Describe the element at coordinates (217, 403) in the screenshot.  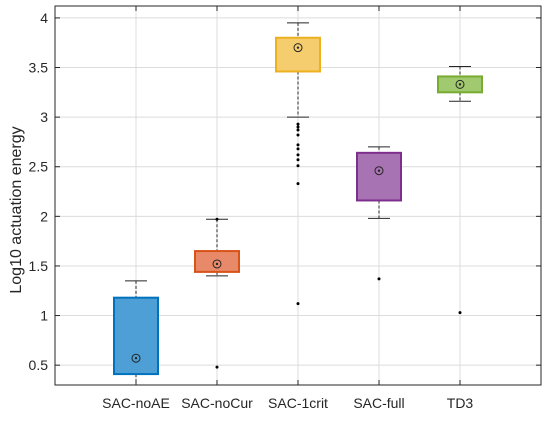
I see `x-tick-label: SAC-noCur` at that location.